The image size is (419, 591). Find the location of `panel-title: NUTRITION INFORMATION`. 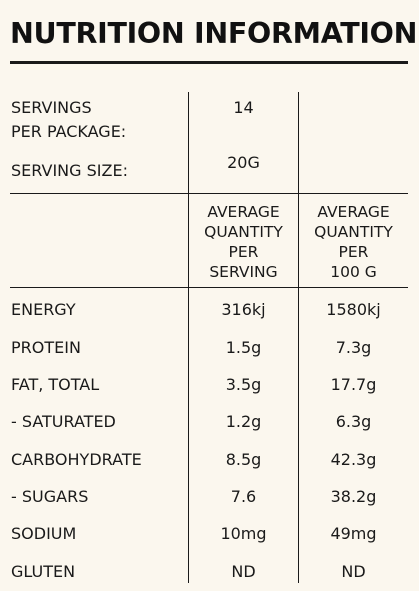

panel-title: NUTRITION INFORMATION is located at coordinates (214, 33).